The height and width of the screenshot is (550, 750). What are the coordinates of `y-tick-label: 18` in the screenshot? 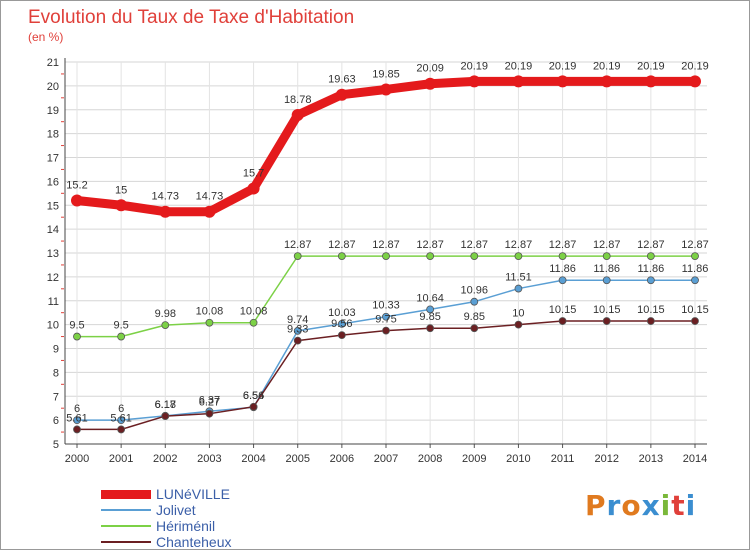 It's located at (53, 135).